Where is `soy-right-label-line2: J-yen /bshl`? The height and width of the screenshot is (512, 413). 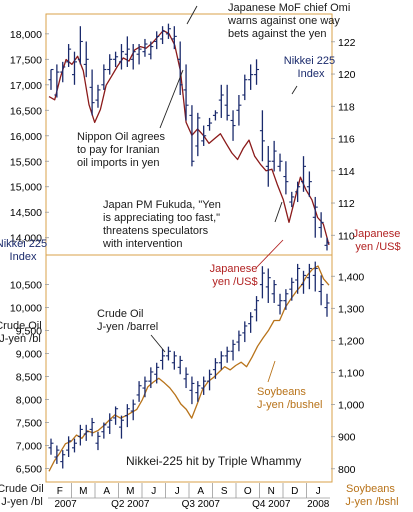
soy-right-label-line2: J-yen /bshl is located at coordinates (371, 502).